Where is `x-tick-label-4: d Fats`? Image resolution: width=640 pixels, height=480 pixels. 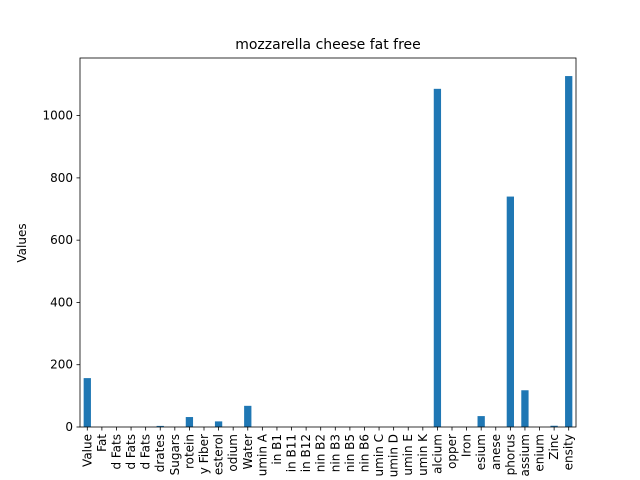
x-tick-label-4: d Fats is located at coordinates (146, 452).